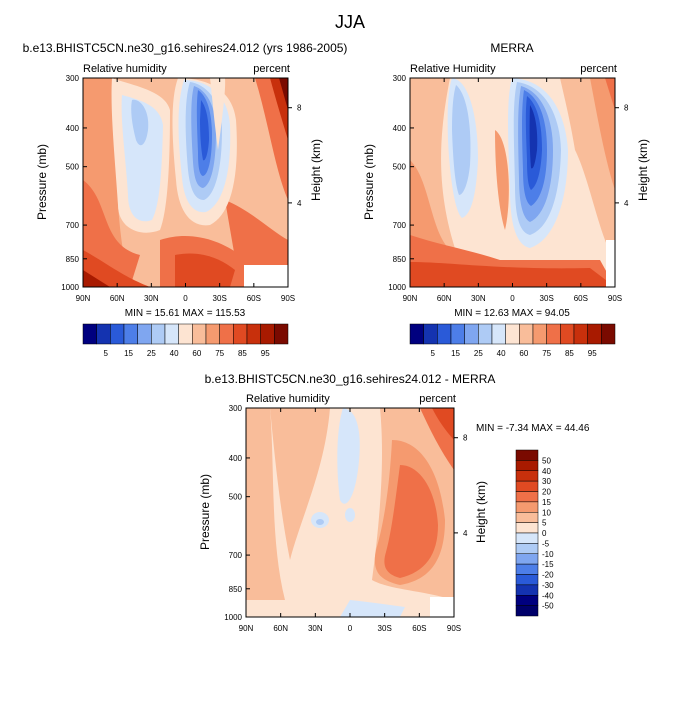 The image size is (700, 705). What do you see at coordinates (196, 353) in the screenshot?
I see `panel-model-colorbar-label: 60` at bounding box center [196, 353].